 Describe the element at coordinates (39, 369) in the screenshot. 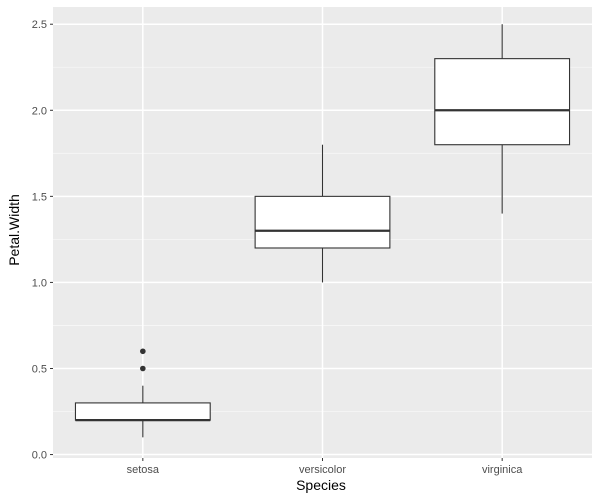

I see `y-tick-label: 0.5` at that location.